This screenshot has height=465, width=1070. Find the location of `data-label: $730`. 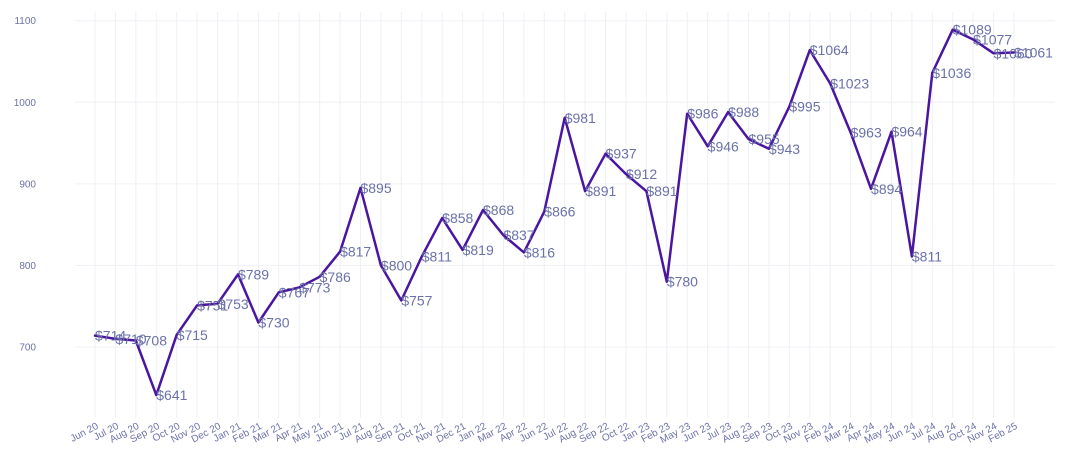

data-label: $730 is located at coordinates (273, 323).